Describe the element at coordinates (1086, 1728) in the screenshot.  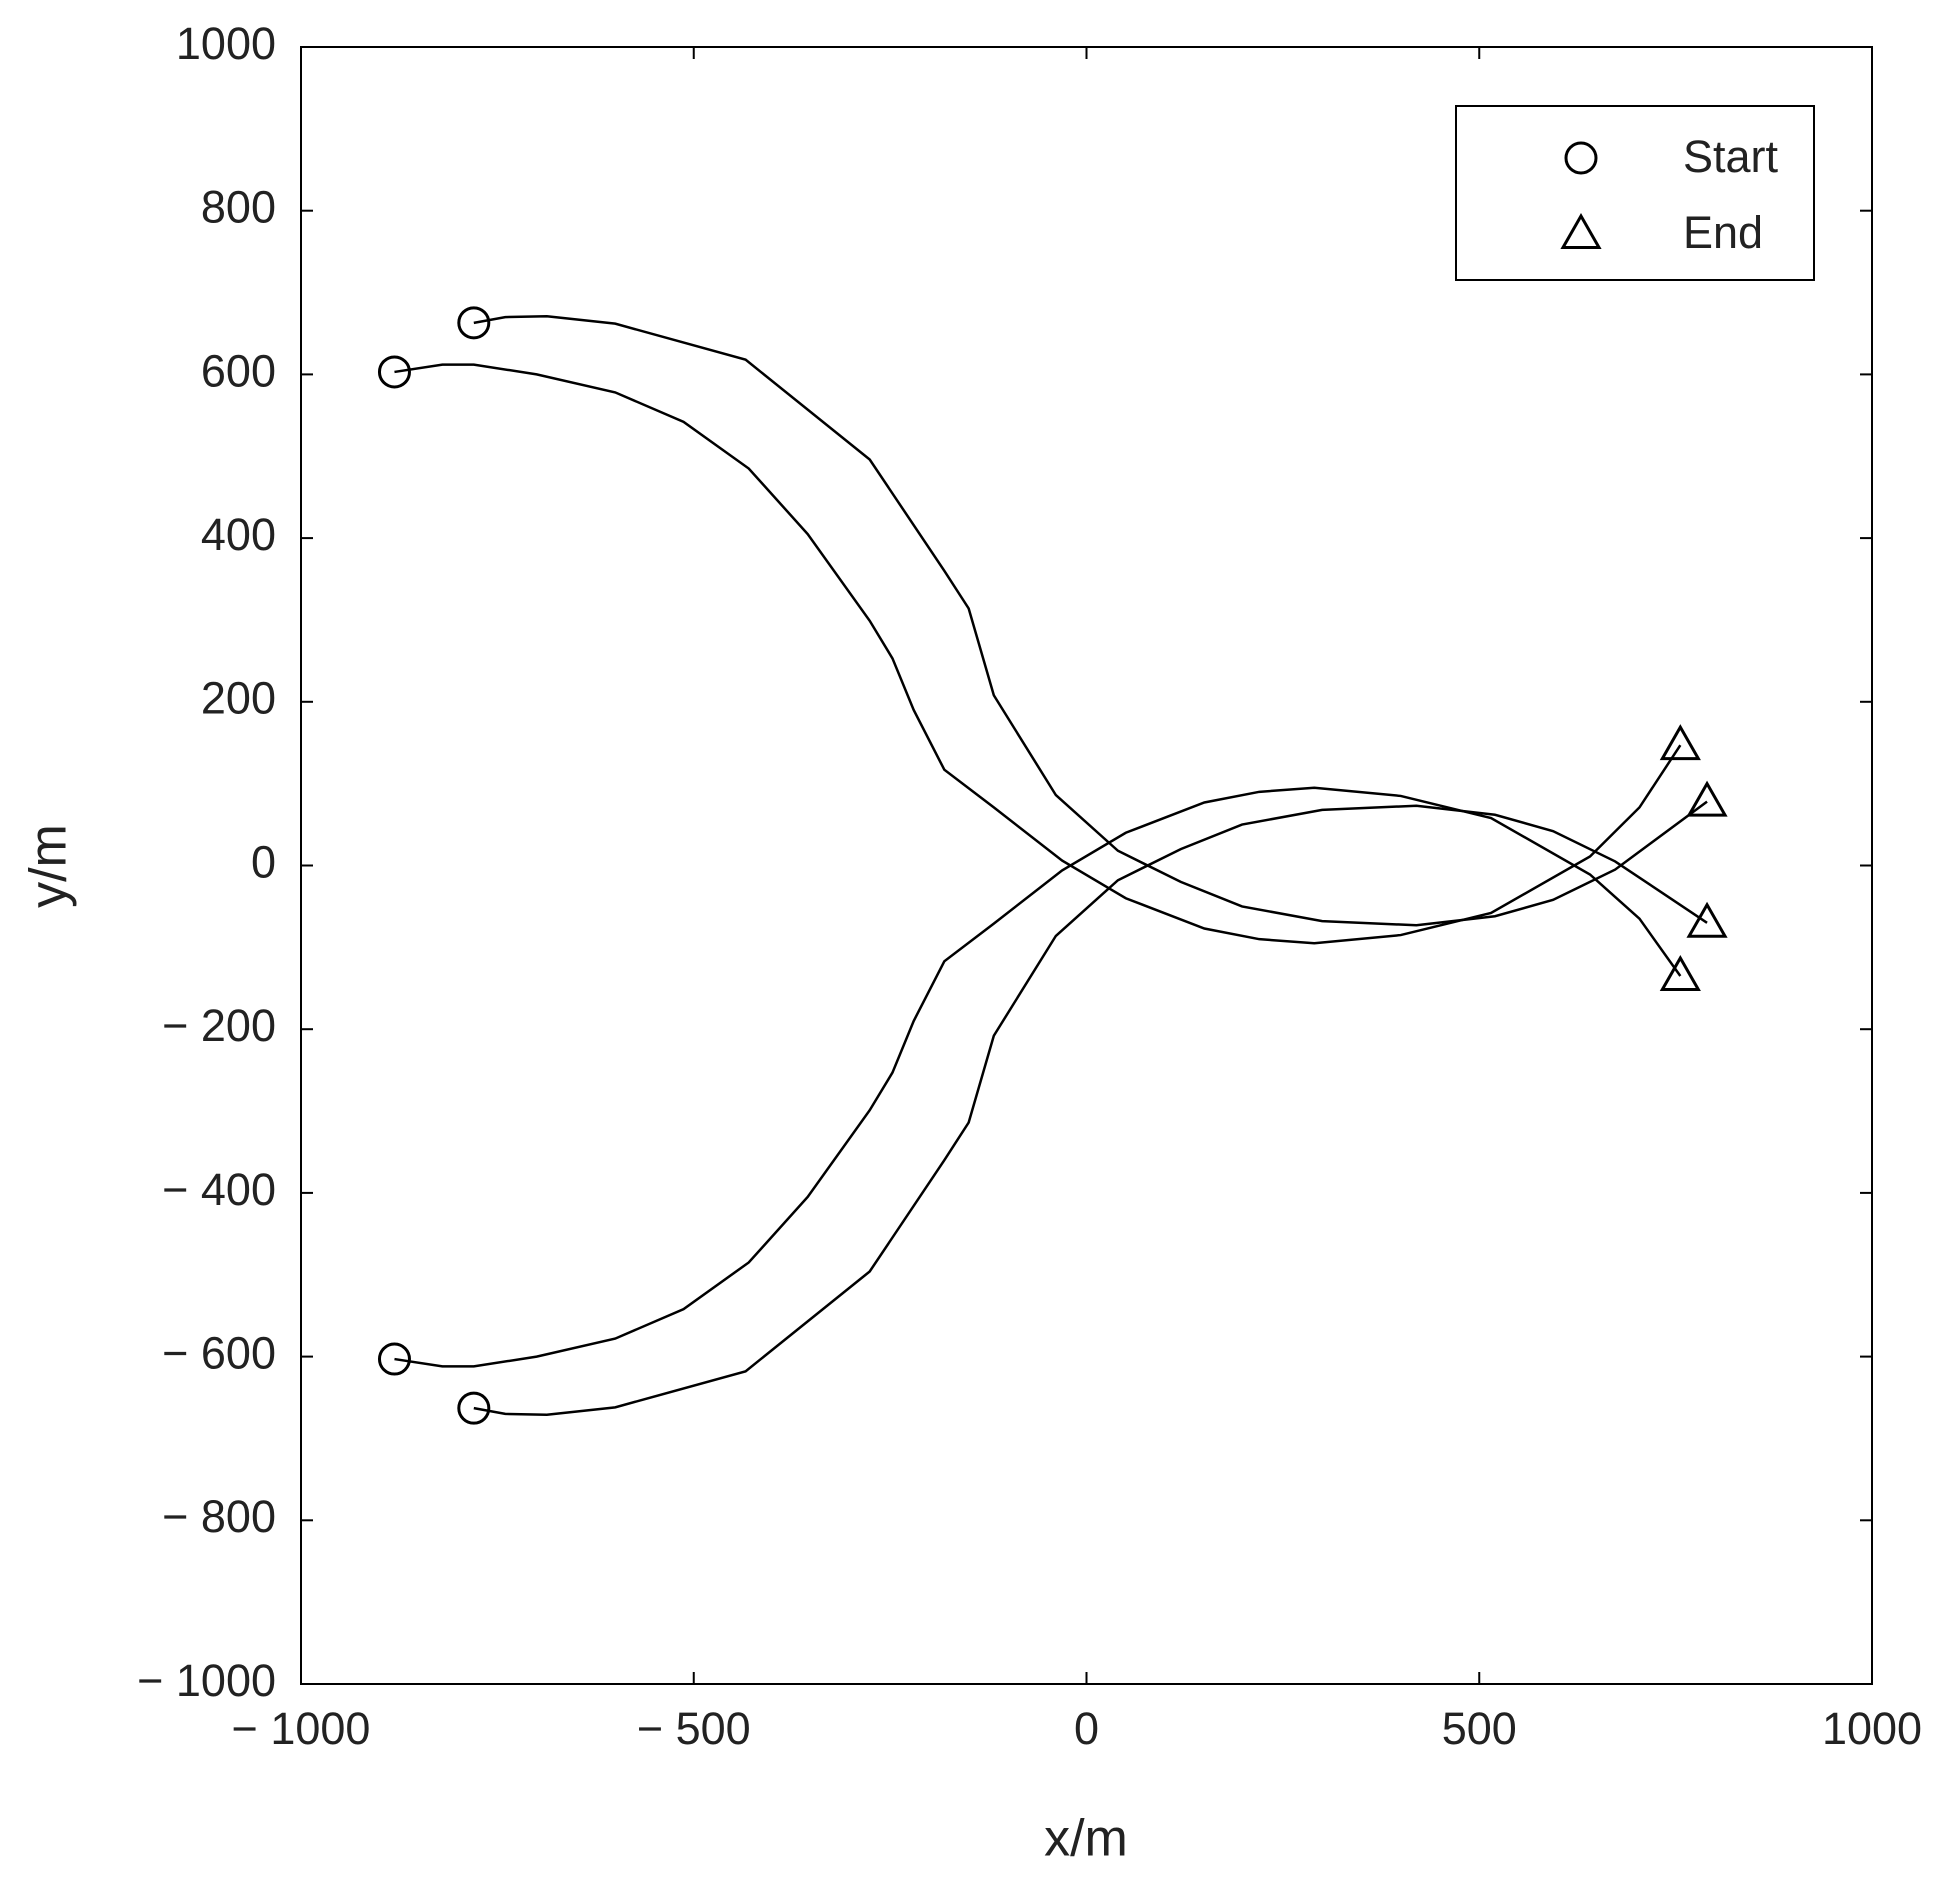
I see `x-tick-label: 0` at that location.